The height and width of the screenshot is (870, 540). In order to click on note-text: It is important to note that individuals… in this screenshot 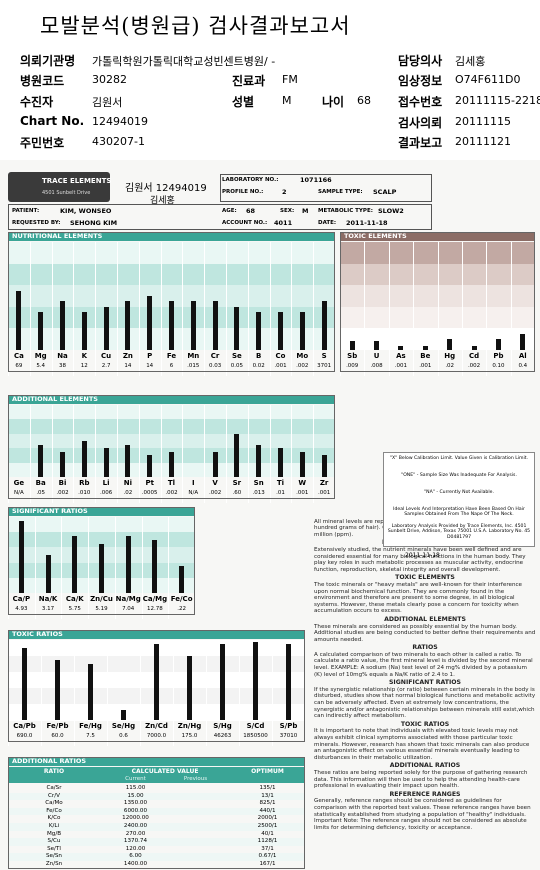, I will do `click(422, 744)`.